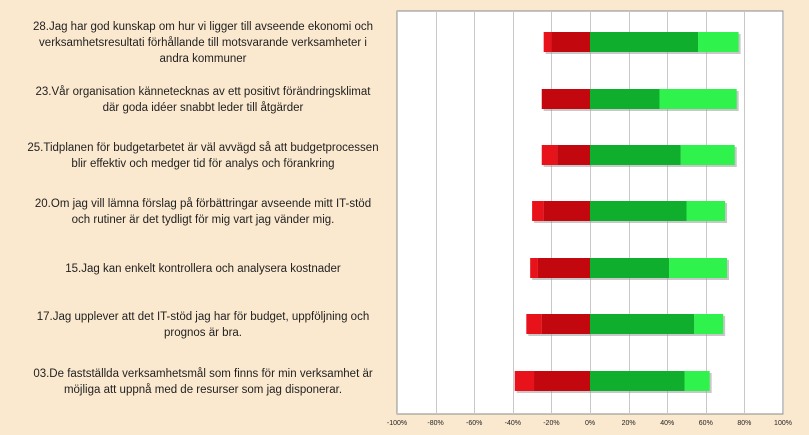  Describe the element at coordinates (474, 423) in the screenshot. I see `x-tick-label: -60%` at that location.